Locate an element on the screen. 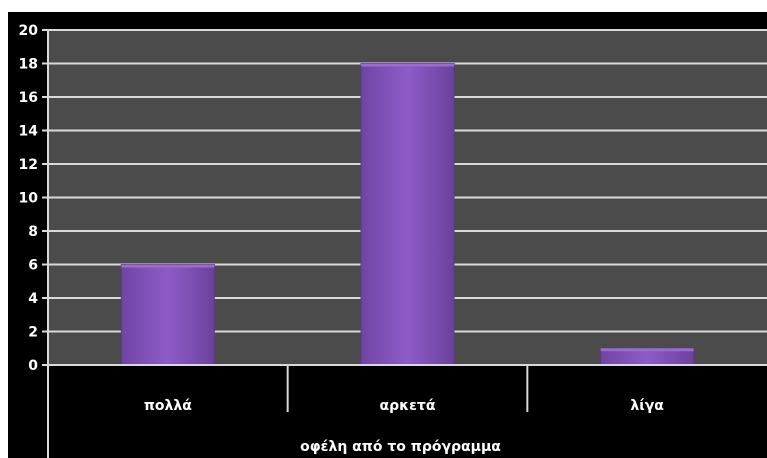 The width and height of the screenshot is (767, 458). y-tick-label: 12 is located at coordinates (28, 165).